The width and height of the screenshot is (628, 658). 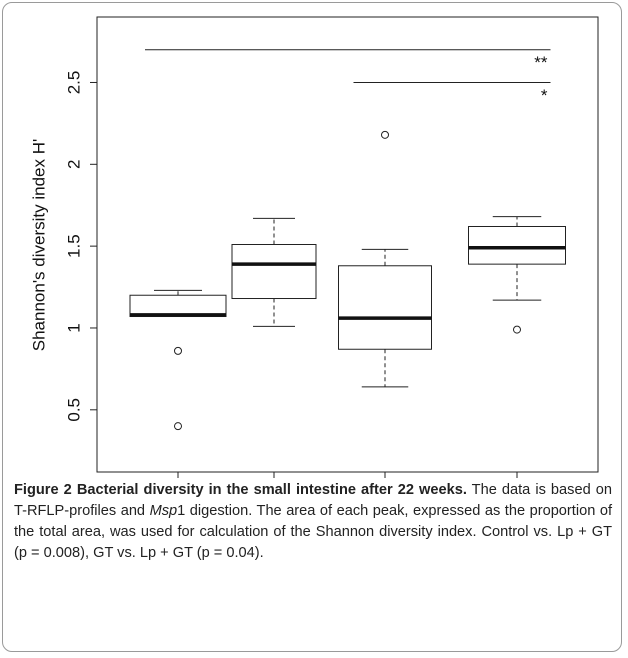 What do you see at coordinates (43, 490) in the screenshot?
I see `caption-label: Figure 2` at bounding box center [43, 490].